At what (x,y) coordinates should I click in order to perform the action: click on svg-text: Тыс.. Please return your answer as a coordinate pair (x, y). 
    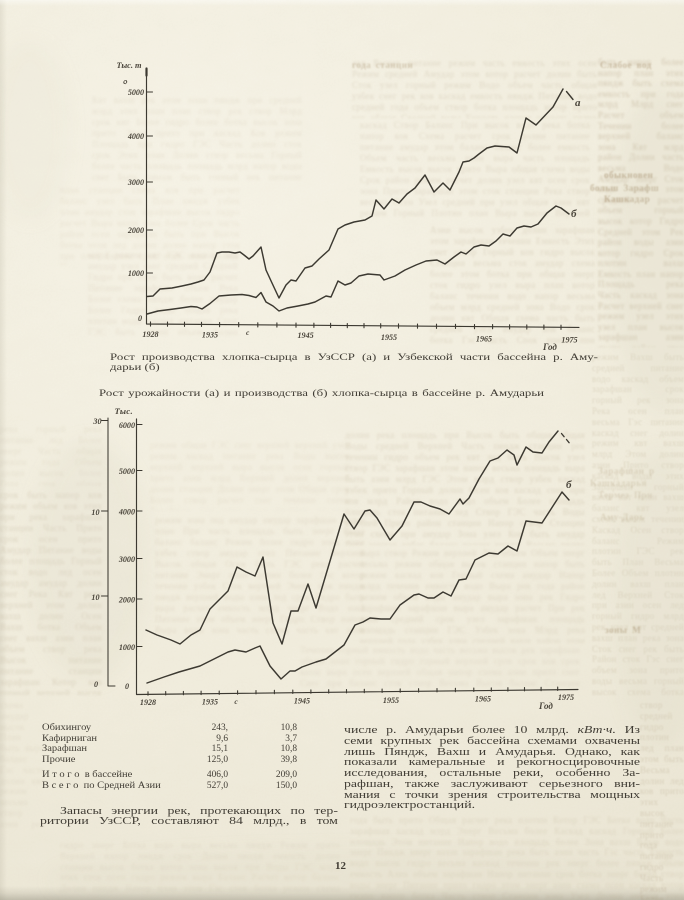
    Looking at the image, I should click on (124, 411).